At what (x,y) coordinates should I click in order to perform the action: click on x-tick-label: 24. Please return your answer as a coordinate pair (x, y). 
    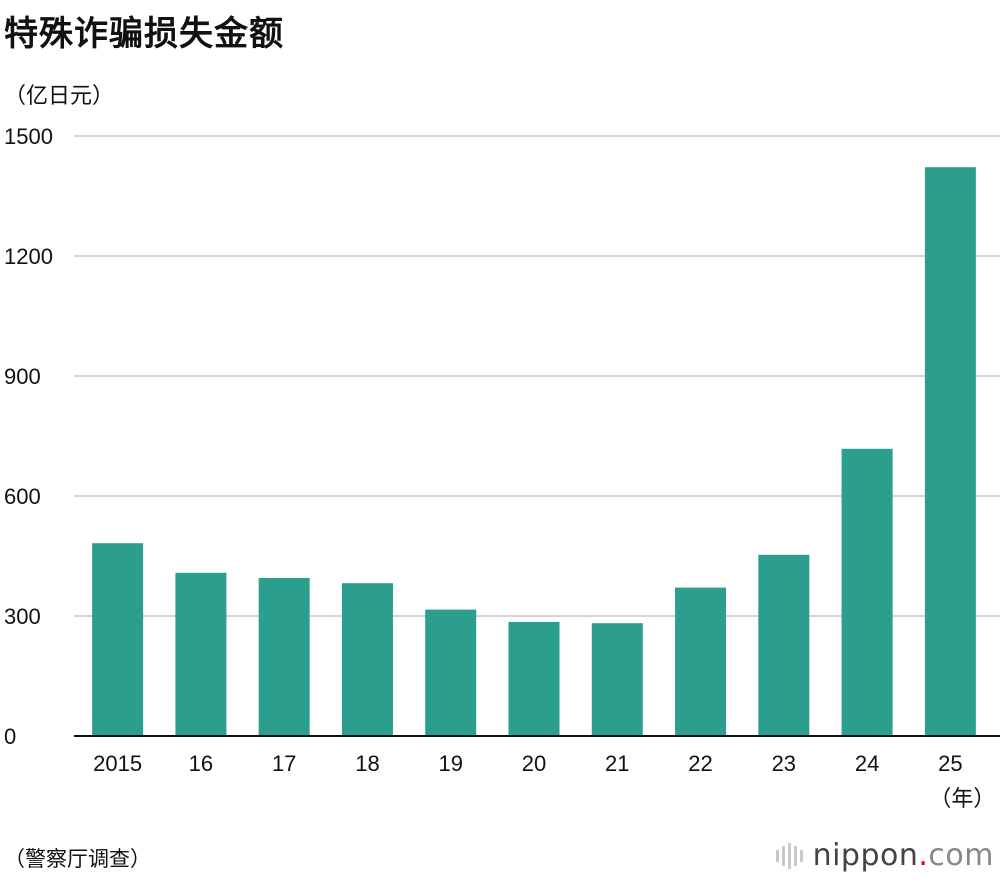
    Looking at the image, I should click on (867, 763).